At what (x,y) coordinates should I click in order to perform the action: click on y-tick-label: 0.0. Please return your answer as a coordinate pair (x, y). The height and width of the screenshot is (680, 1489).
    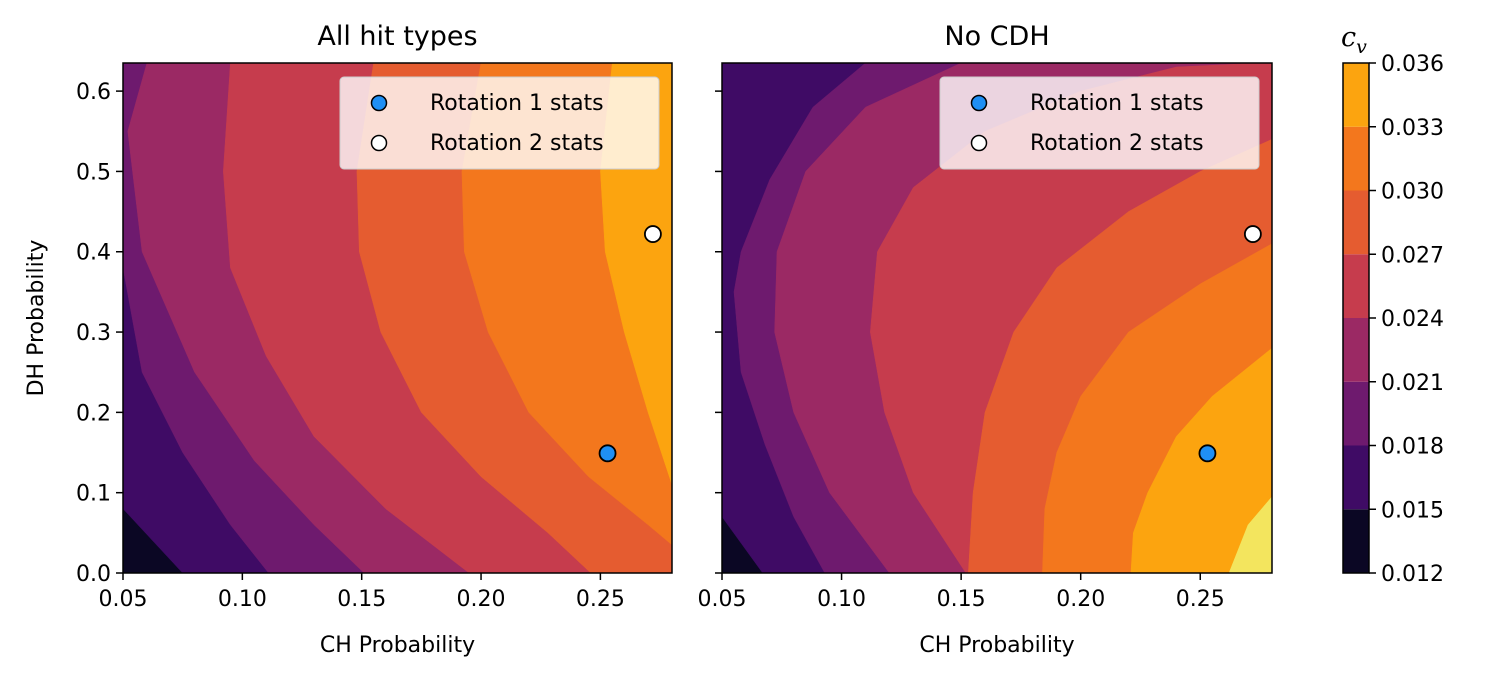
    Looking at the image, I should click on (93, 574).